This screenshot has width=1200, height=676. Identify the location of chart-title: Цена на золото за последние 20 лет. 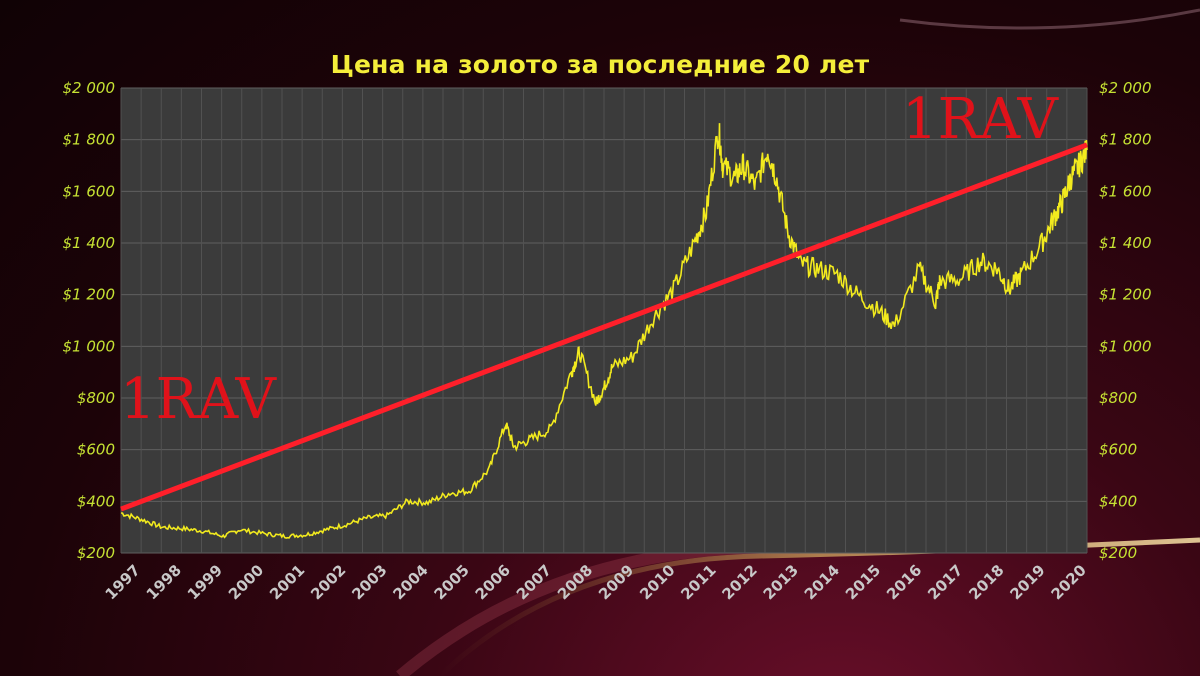
(600, 64).